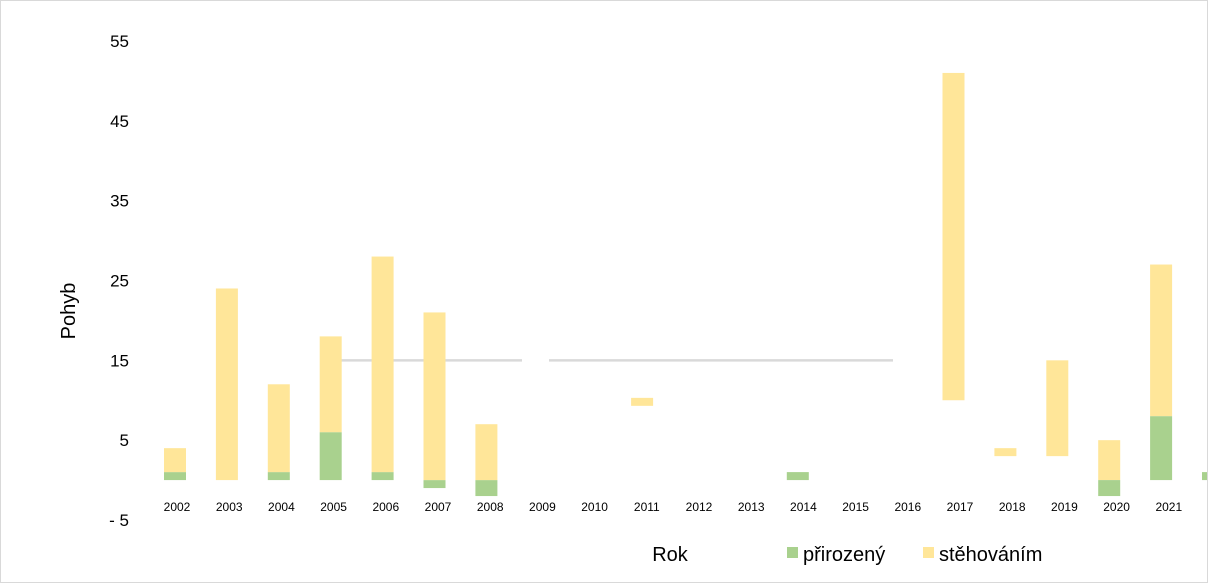 This screenshot has width=1208, height=583. Describe the element at coordinates (486, 488) in the screenshot. I see `bar-2008-přirozený` at that location.